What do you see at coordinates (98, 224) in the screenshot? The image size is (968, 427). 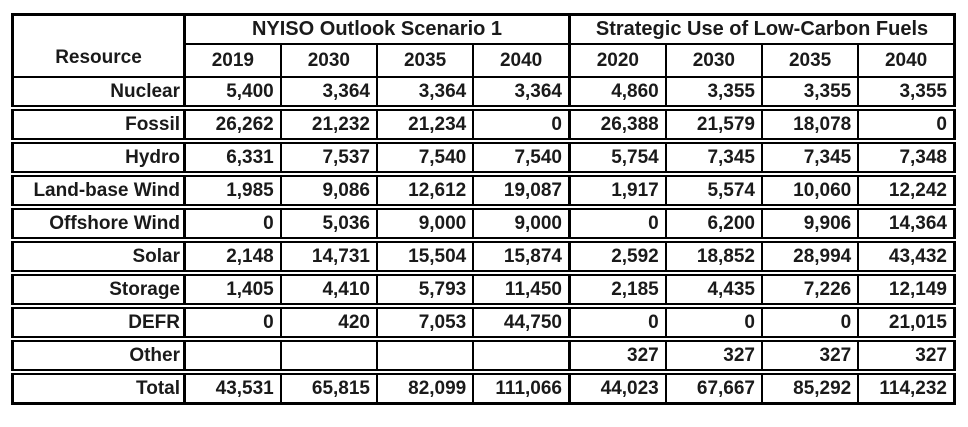 I see `row-label: Offshore Wind` at bounding box center [98, 224].